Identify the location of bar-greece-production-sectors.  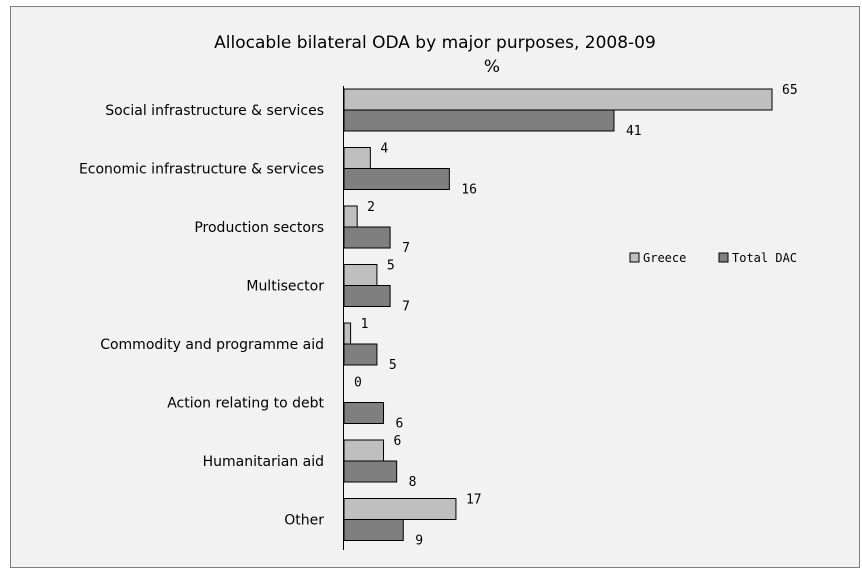
(350, 216).